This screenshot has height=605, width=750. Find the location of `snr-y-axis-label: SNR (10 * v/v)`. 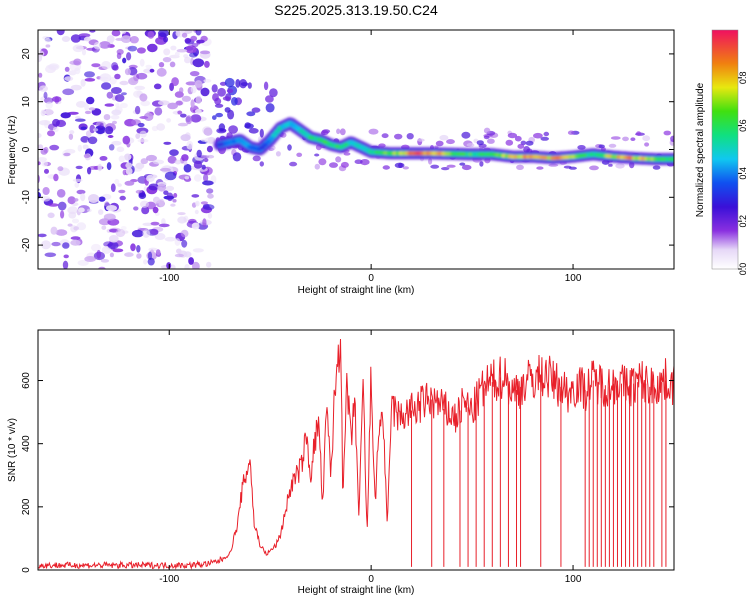

snr-y-axis-label: SNR (10 * v/v) is located at coordinates (12, 450).